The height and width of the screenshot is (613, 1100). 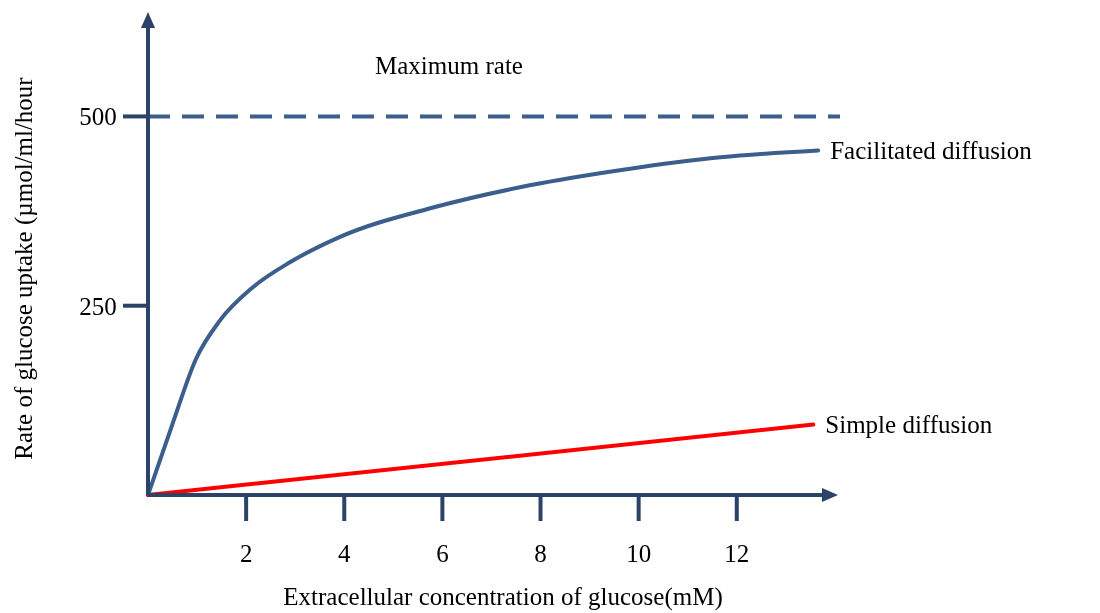 What do you see at coordinates (909, 424) in the screenshot?
I see `series-label: Simple diffusion` at bounding box center [909, 424].